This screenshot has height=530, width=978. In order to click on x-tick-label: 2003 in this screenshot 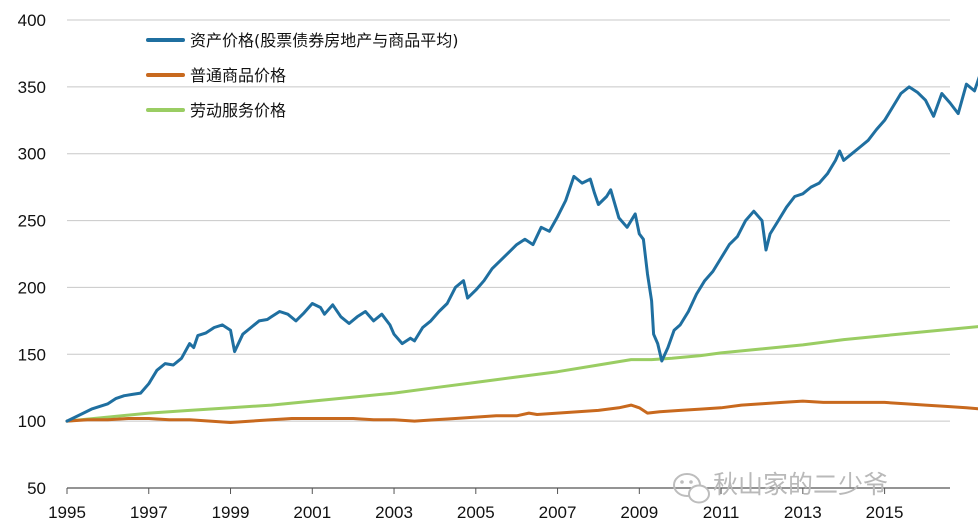, I will do `click(394, 512)`.